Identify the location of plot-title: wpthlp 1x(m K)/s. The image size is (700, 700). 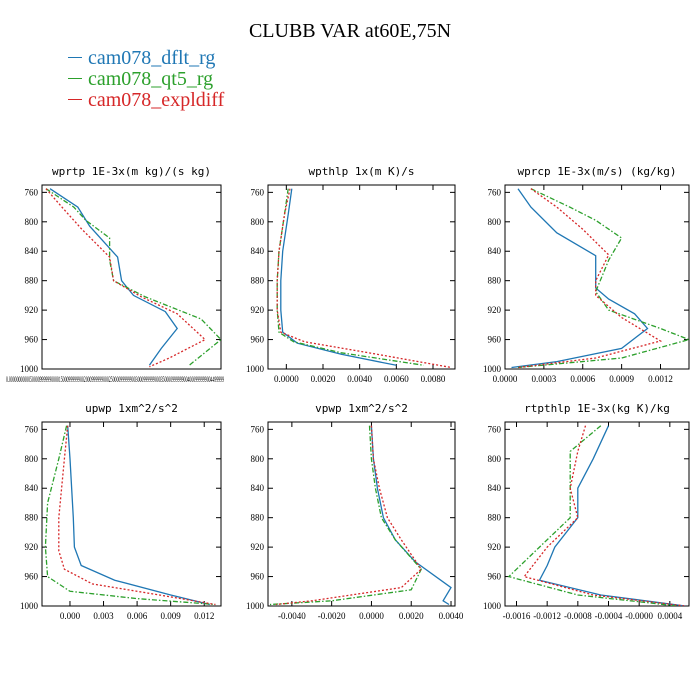
(362, 171).